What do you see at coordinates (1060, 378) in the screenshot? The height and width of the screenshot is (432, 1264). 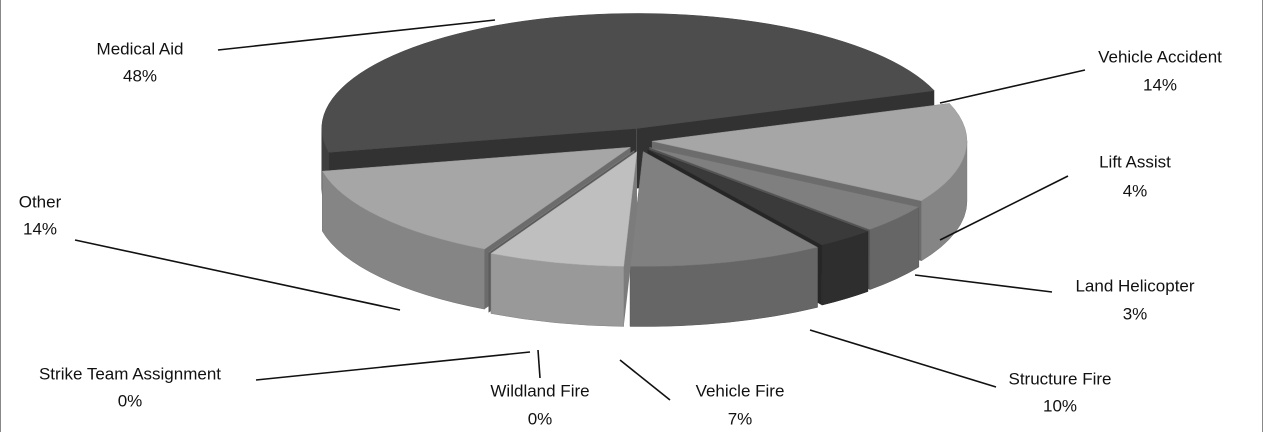 I see `slice-label: Structure Fire` at bounding box center [1060, 378].